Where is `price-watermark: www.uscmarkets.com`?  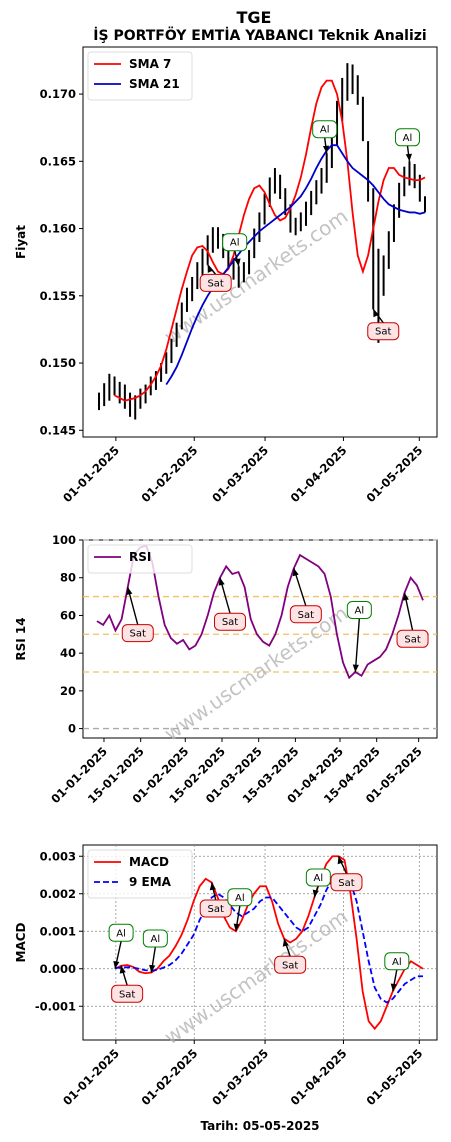
price-watermark: www.uscmarkets.com is located at coordinates (256, 276).